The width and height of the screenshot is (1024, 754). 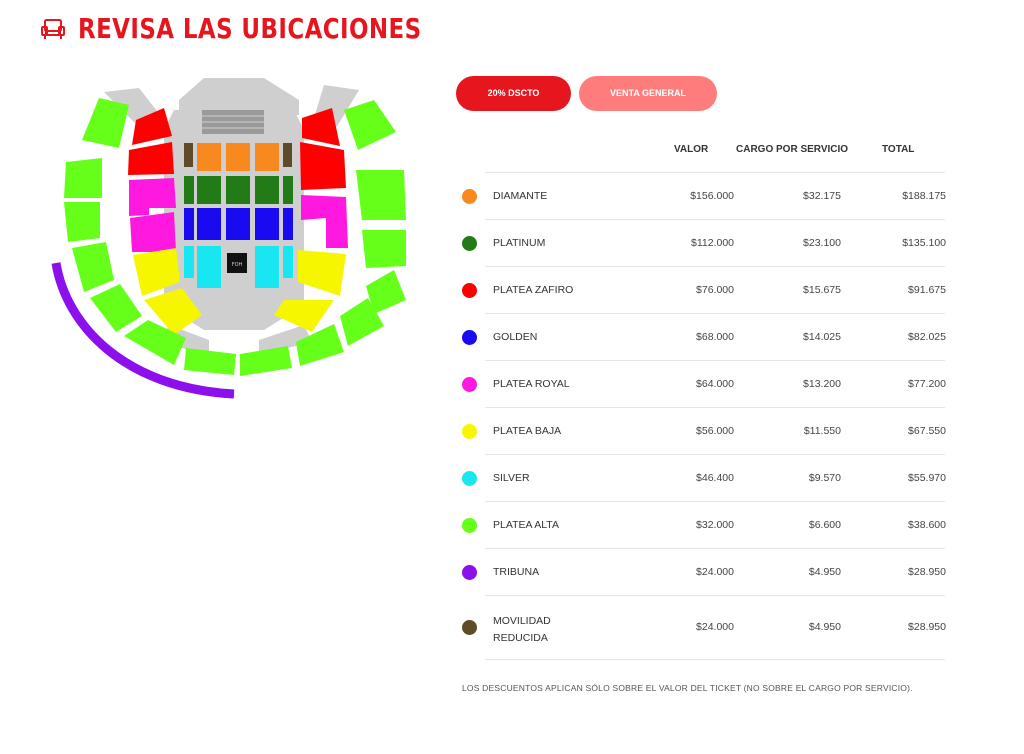 What do you see at coordinates (188, 155) in the screenshot?
I see `movilidad-left` at bounding box center [188, 155].